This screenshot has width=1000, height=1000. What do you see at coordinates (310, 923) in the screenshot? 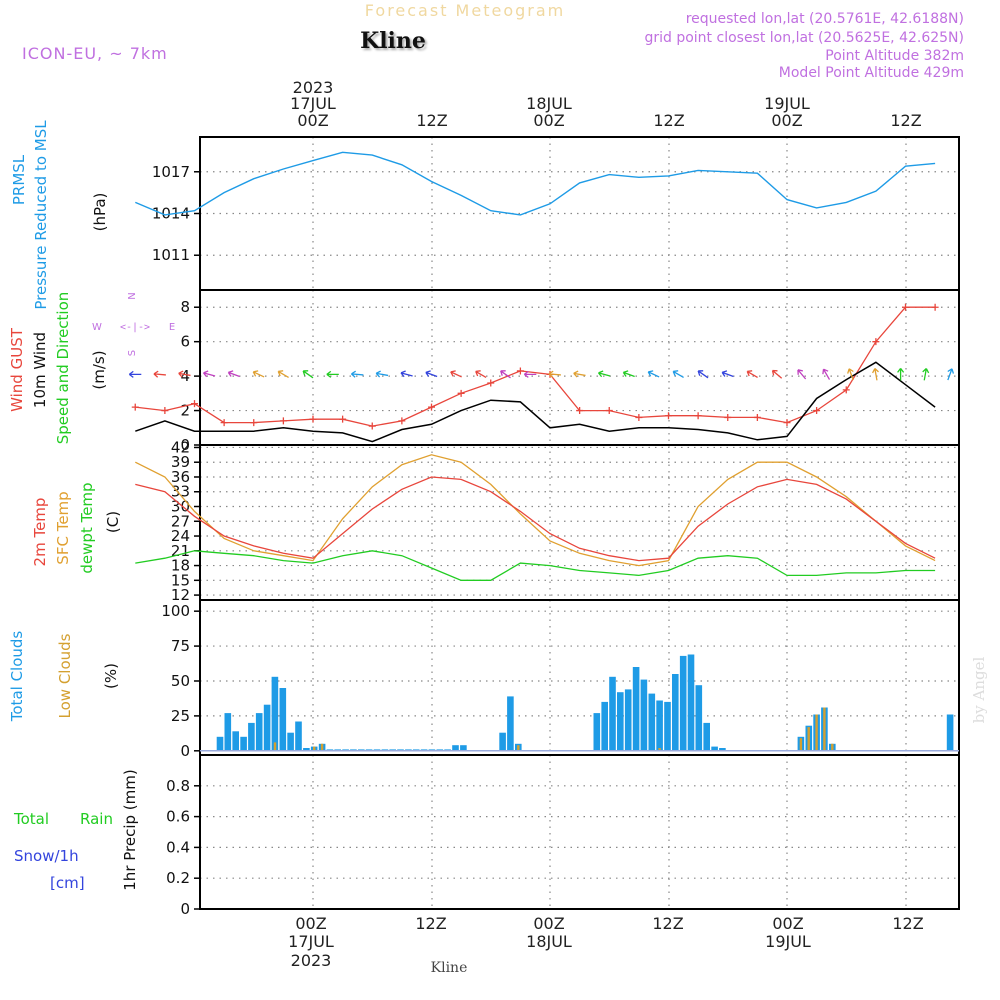
I see `bottom-hour-label: 00Z` at bounding box center [310, 923].